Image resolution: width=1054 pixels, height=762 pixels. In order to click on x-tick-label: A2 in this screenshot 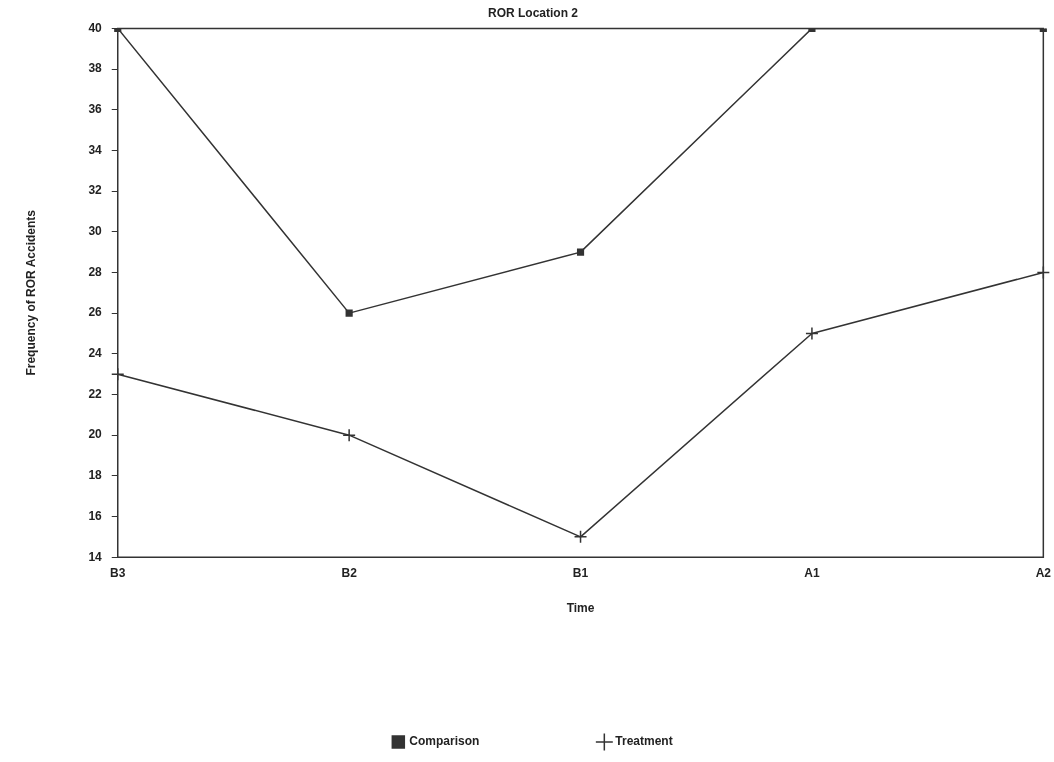, I will do `click(1043, 572)`.